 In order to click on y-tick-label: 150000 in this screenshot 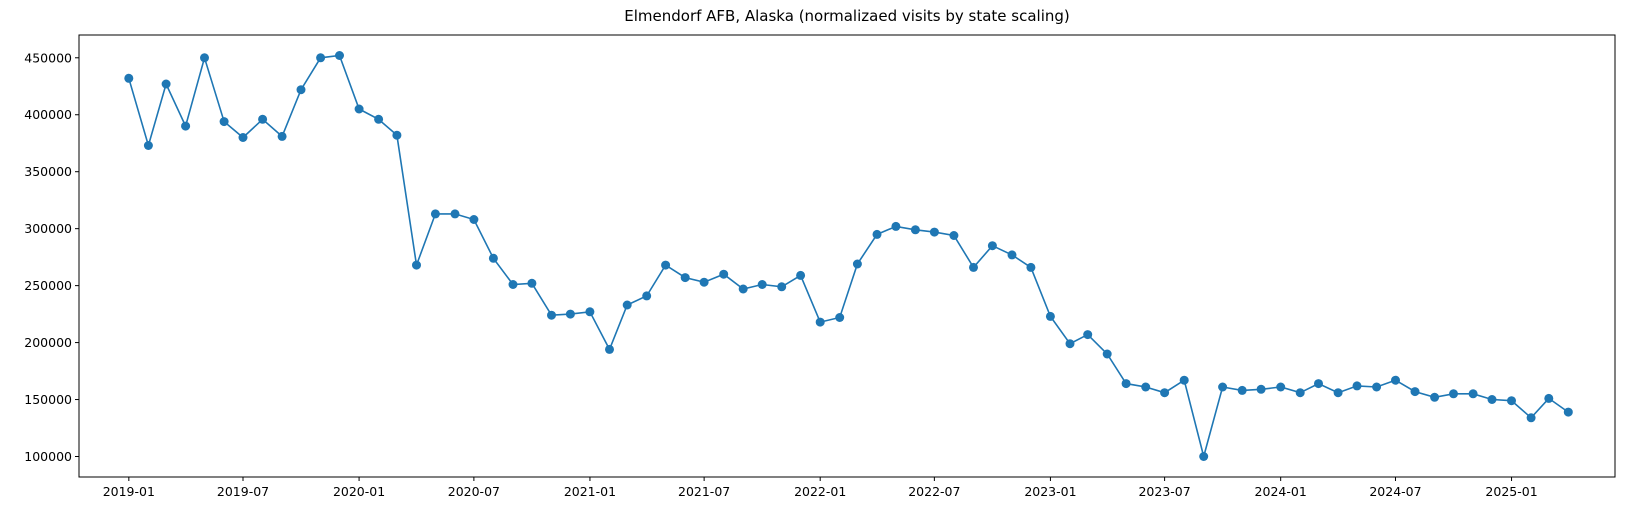, I will do `click(48, 399)`.